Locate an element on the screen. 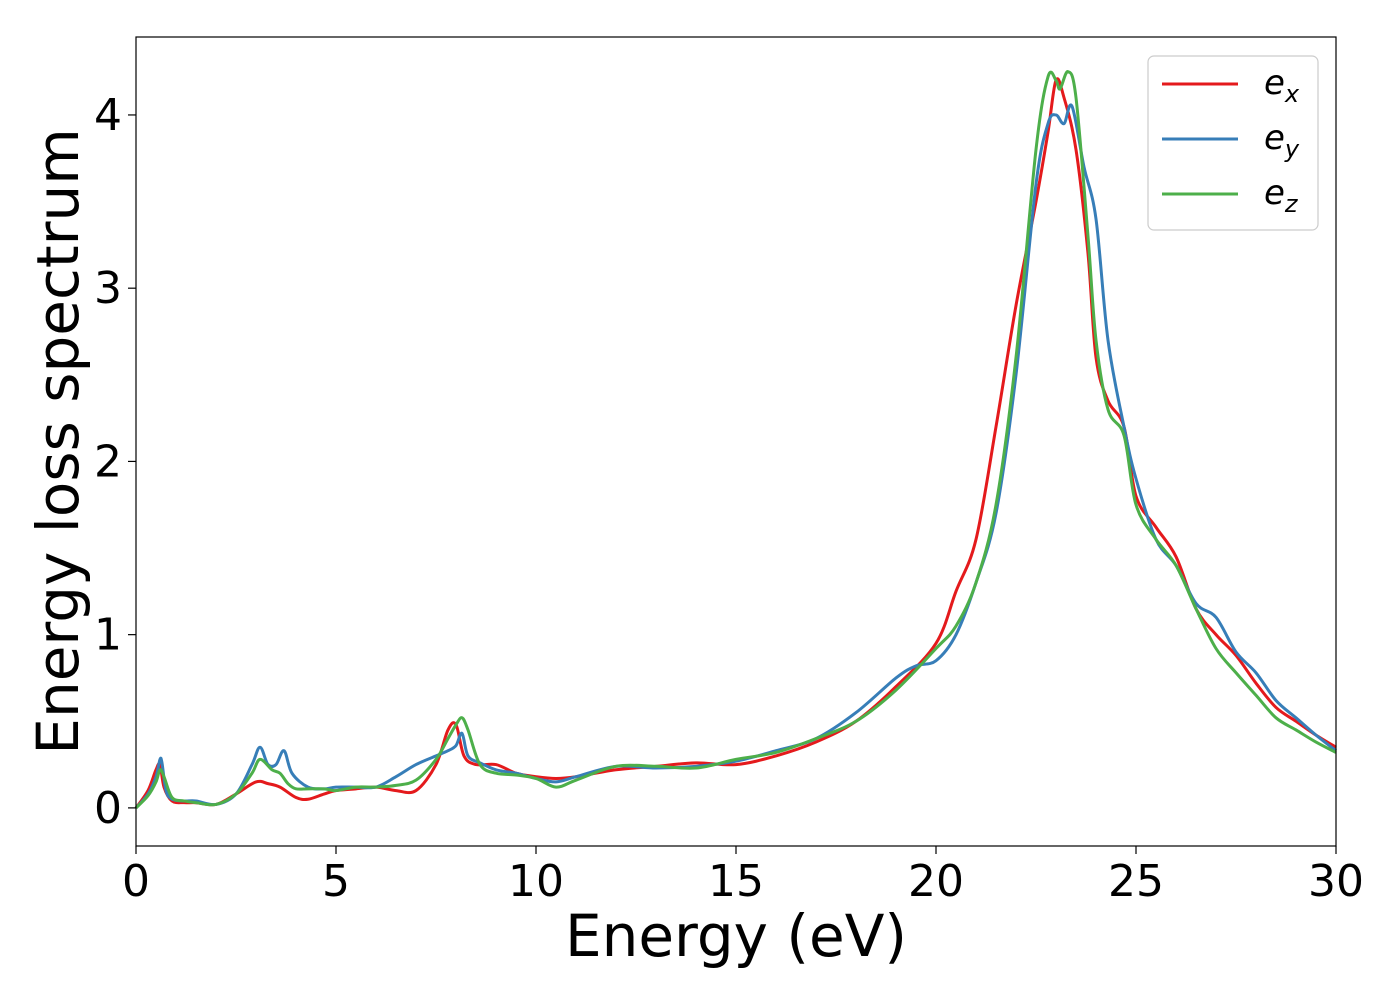  x-axis-title: Energy (eV) is located at coordinates (736, 936).